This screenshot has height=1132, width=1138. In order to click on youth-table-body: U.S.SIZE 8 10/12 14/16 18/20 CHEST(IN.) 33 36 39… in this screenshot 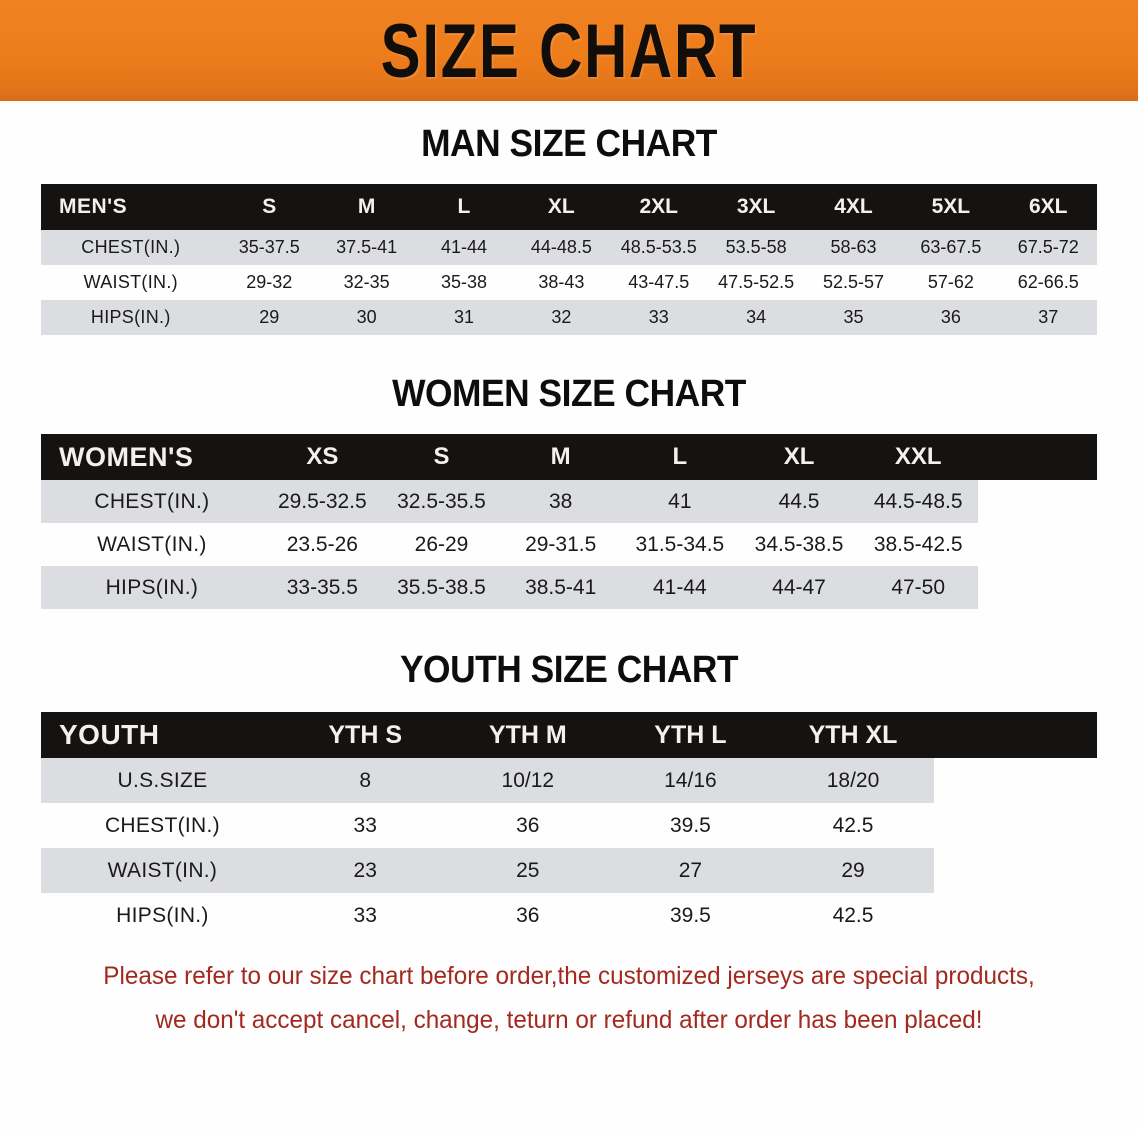, I will do `click(569, 848)`.